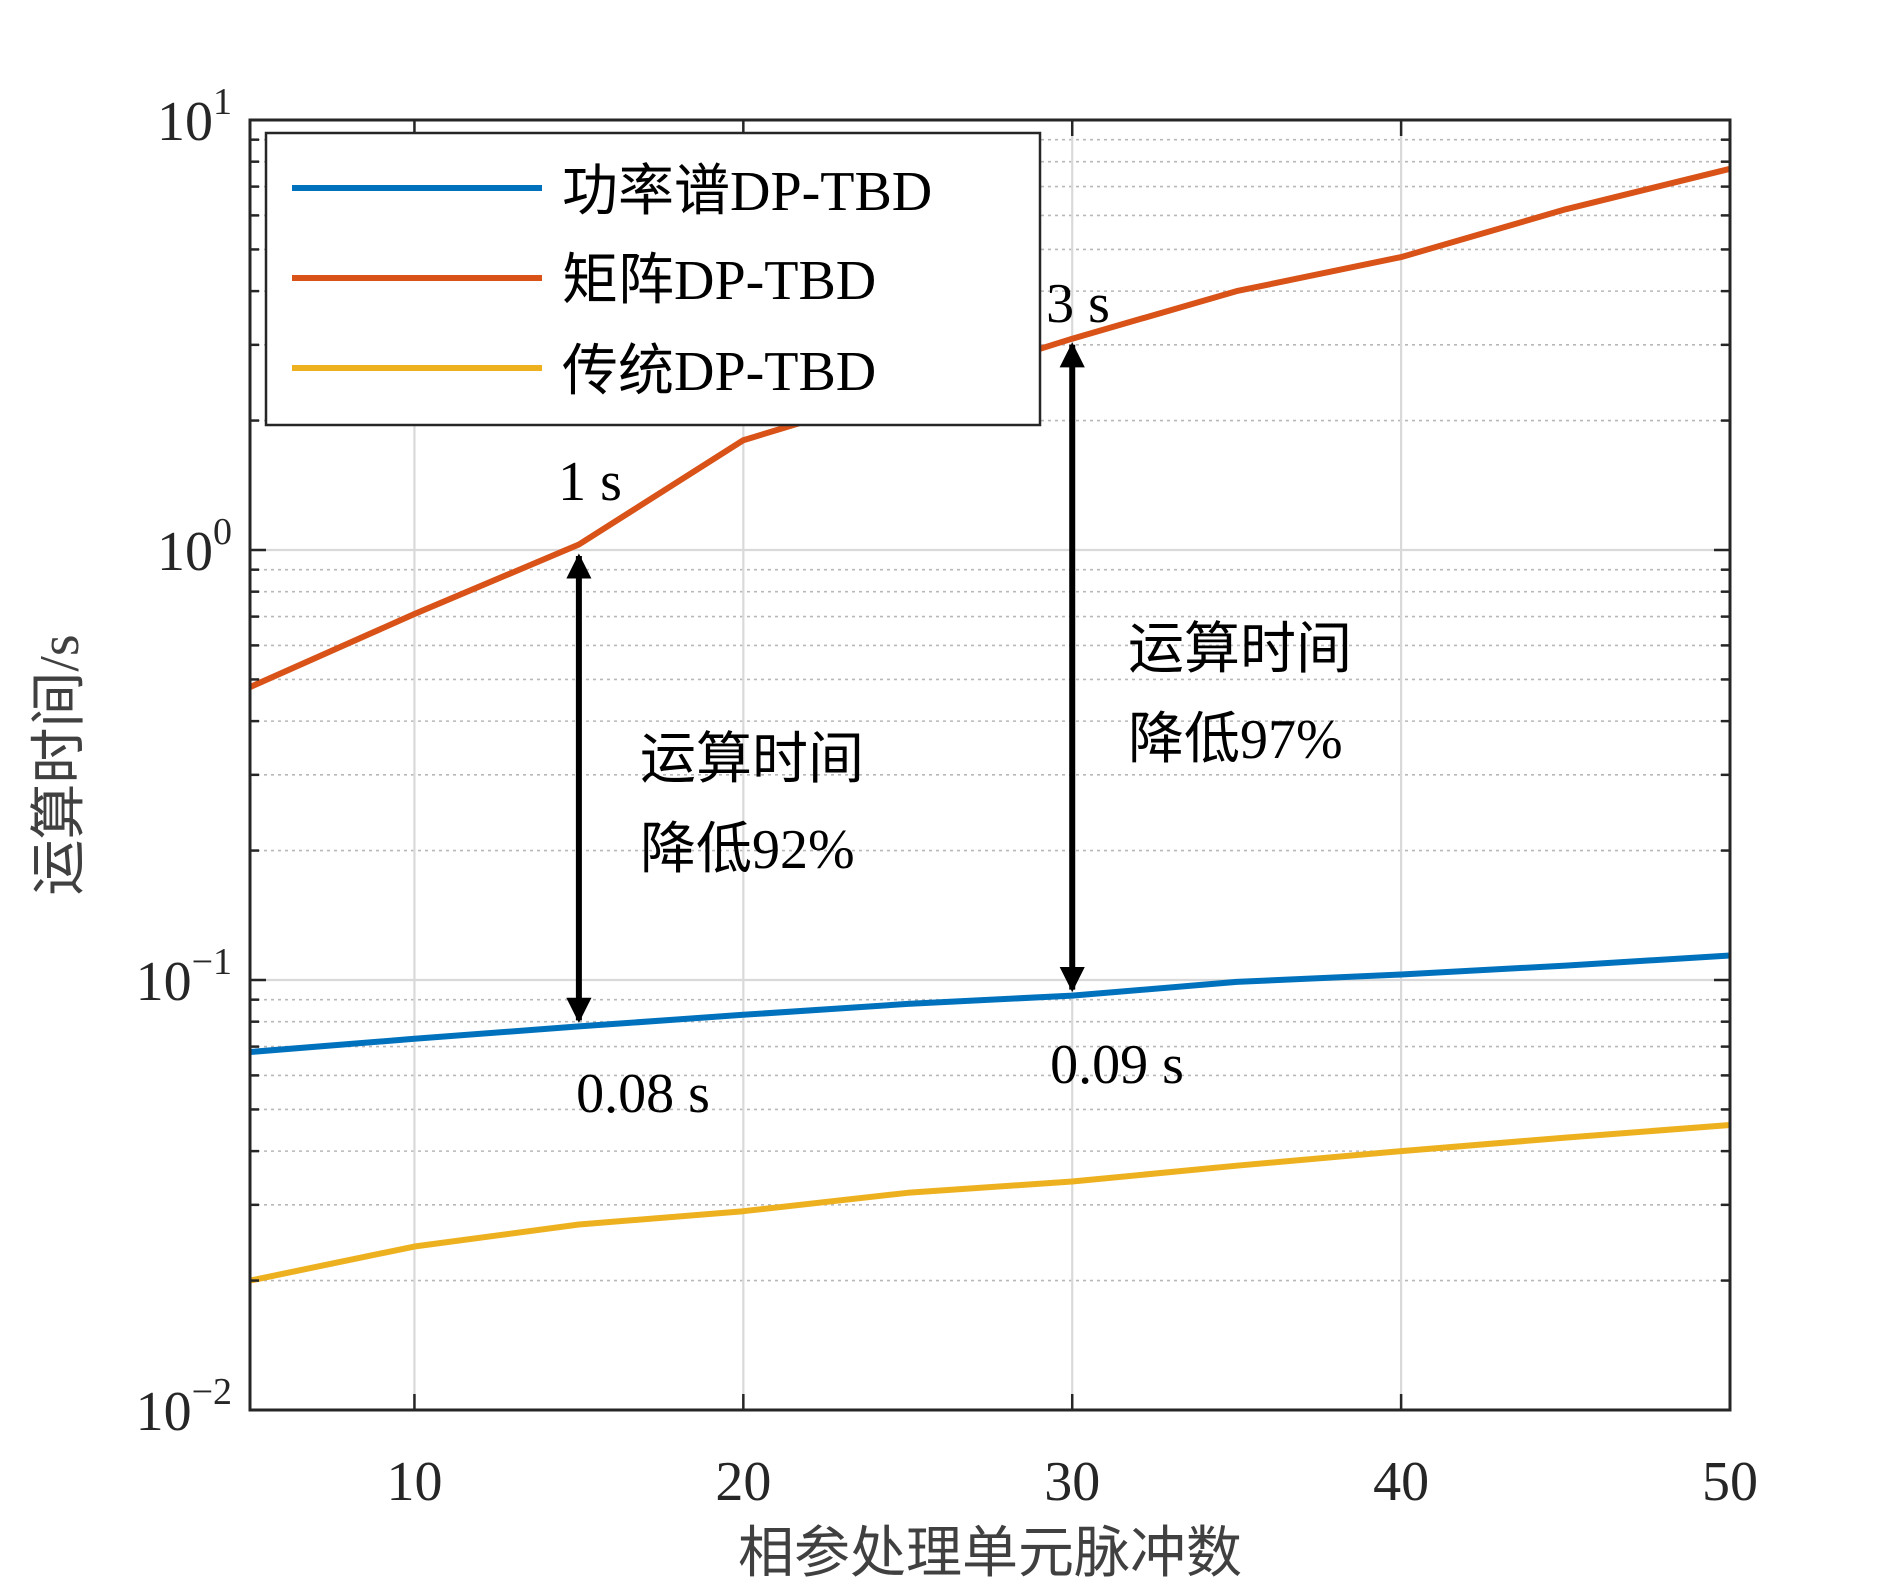  Describe the element at coordinates (1235, 740) in the screenshot. I see `annotation-right-line2: 降低97%` at that location.